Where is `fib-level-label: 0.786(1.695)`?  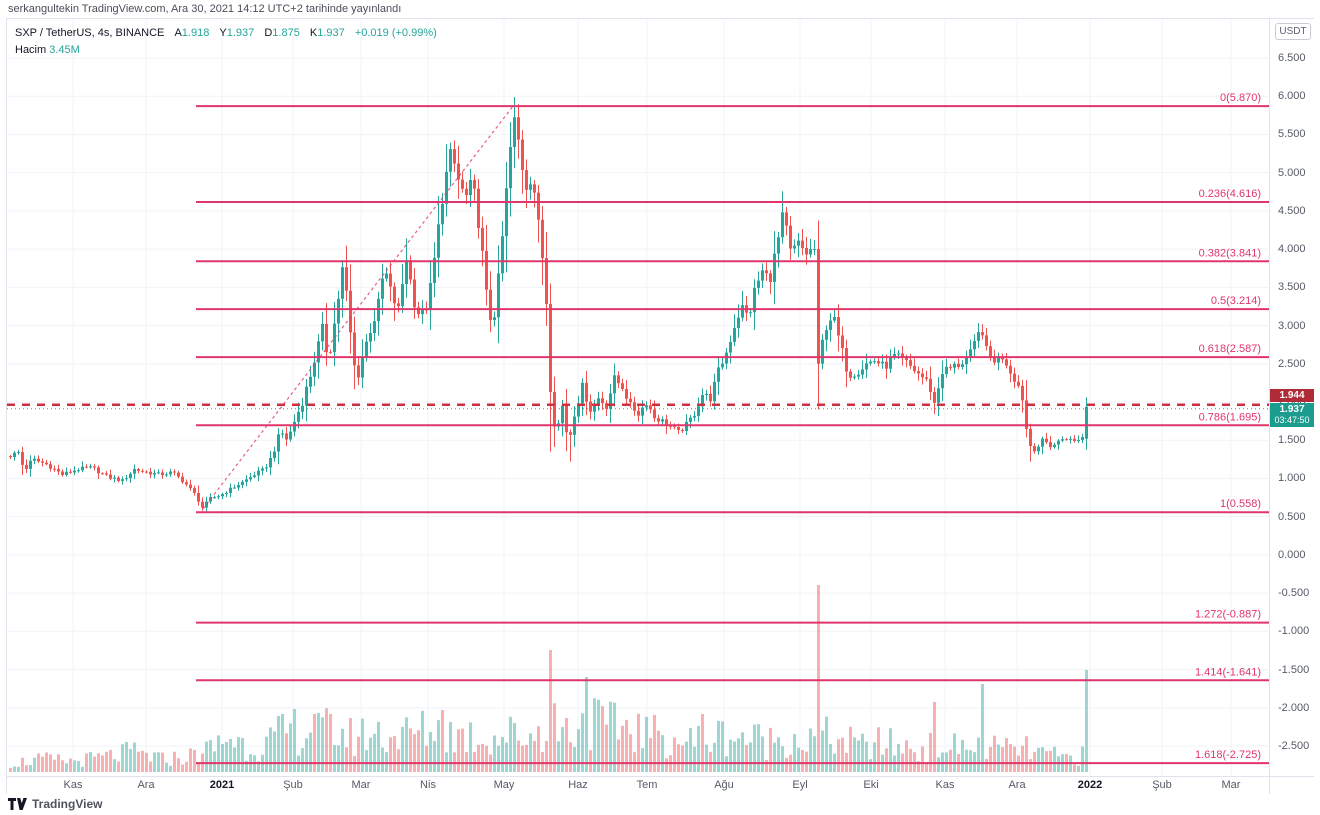
fib-level-label: 0.786(1.695) is located at coordinates (1230, 417).